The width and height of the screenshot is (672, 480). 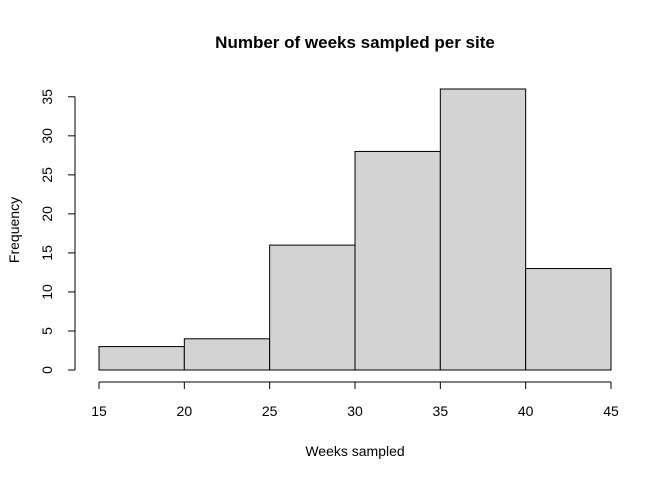 What do you see at coordinates (47, 97) in the screenshot?
I see `y-tick-label-7: 35` at bounding box center [47, 97].